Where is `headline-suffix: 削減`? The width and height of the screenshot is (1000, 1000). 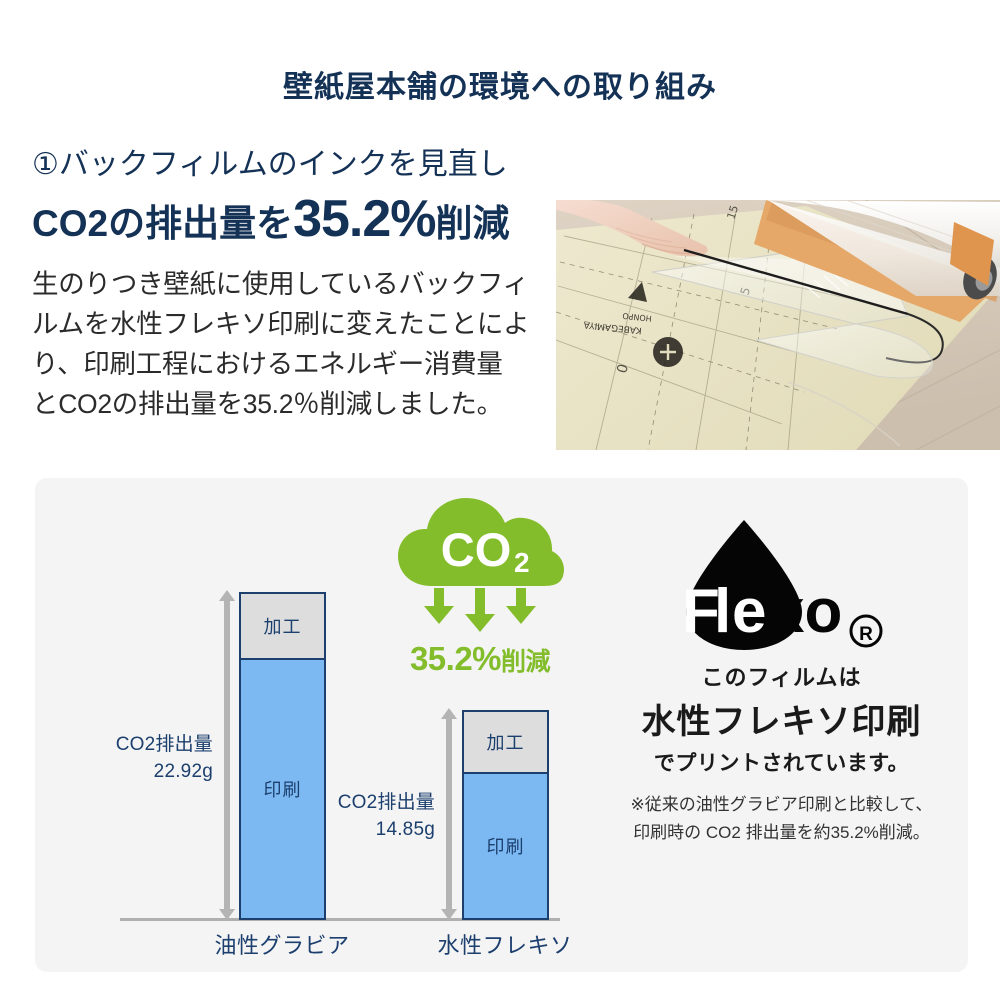 headline-suffix: 削減 is located at coordinates (472, 223).